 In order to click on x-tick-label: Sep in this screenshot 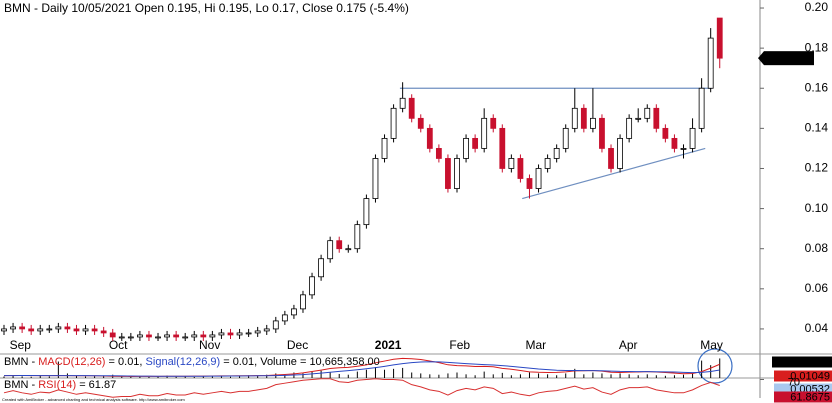, I will do `click(21, 345)`.